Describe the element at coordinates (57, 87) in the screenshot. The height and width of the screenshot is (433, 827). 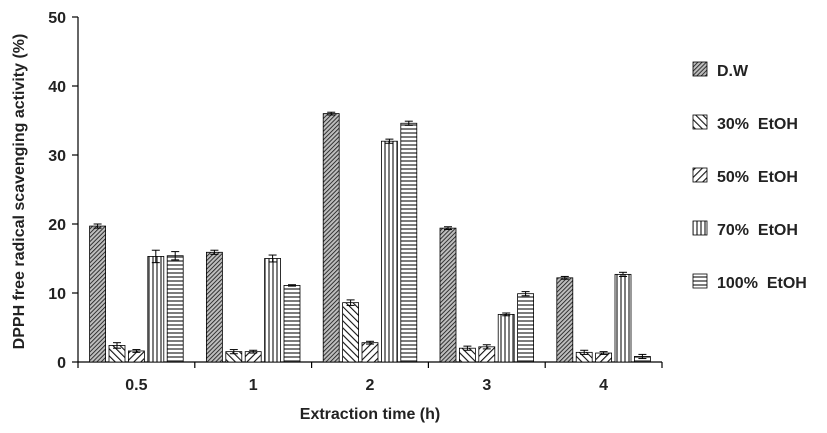
I see `y-tick-label: 40` at that location.